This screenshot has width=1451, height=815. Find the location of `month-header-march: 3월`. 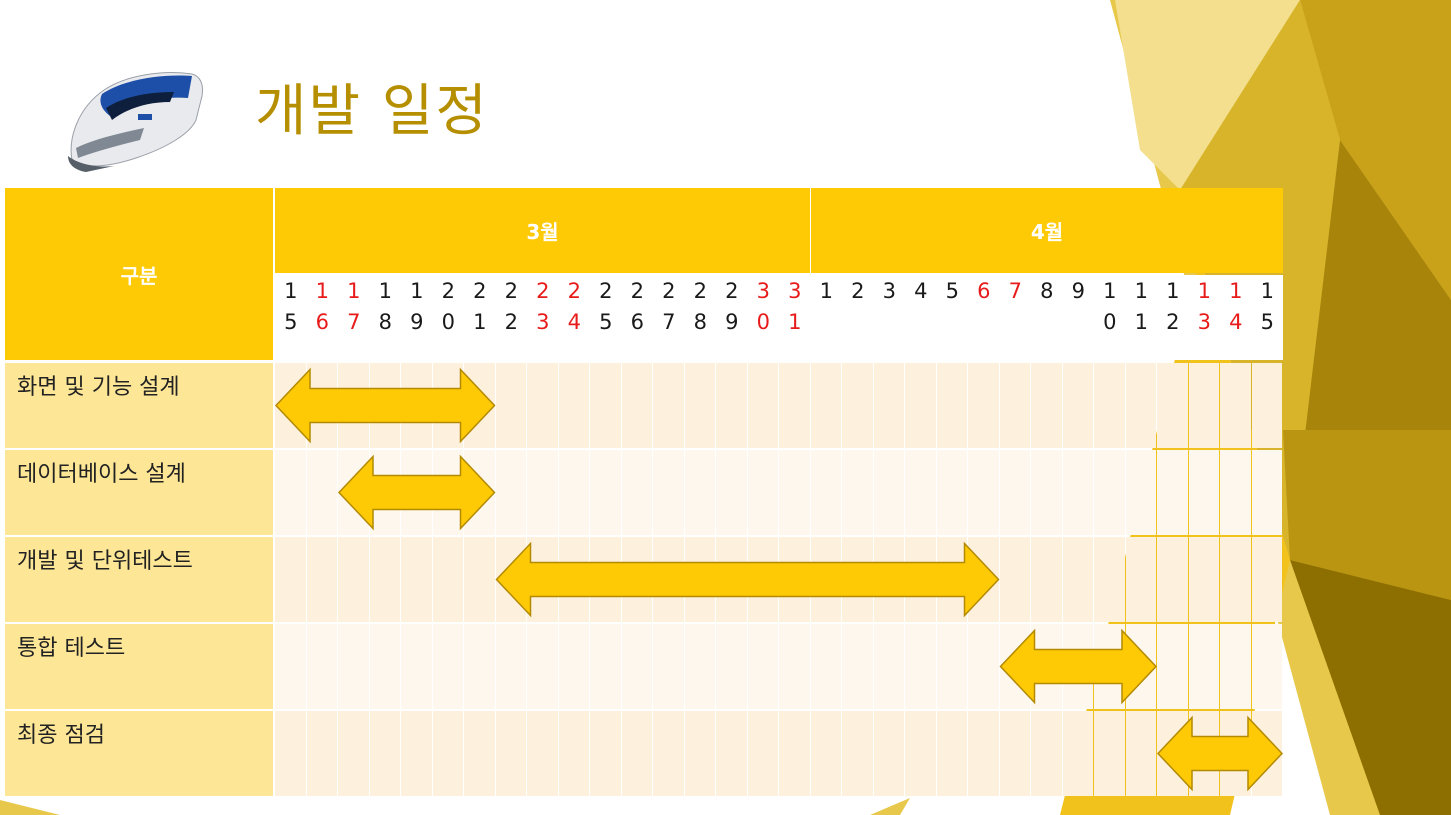

month-header-march: 3월 is located at coordinates (542, 230).